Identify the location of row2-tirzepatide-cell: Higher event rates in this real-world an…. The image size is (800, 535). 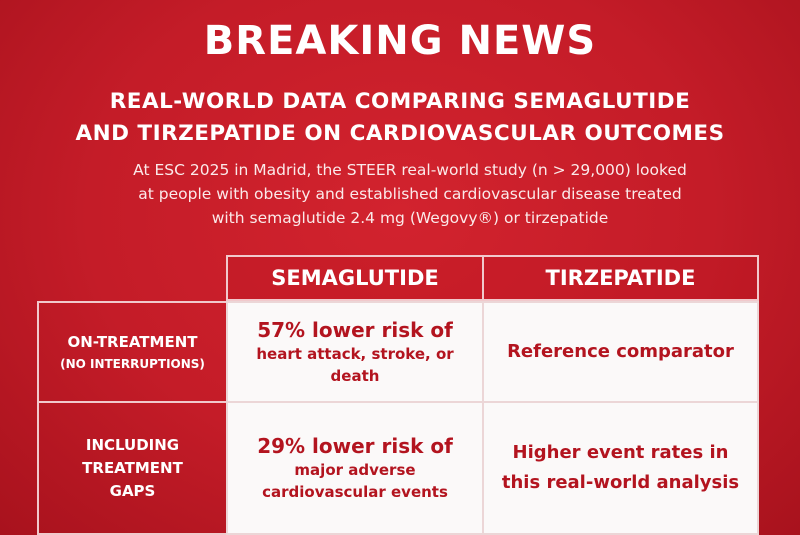
(620, 468).